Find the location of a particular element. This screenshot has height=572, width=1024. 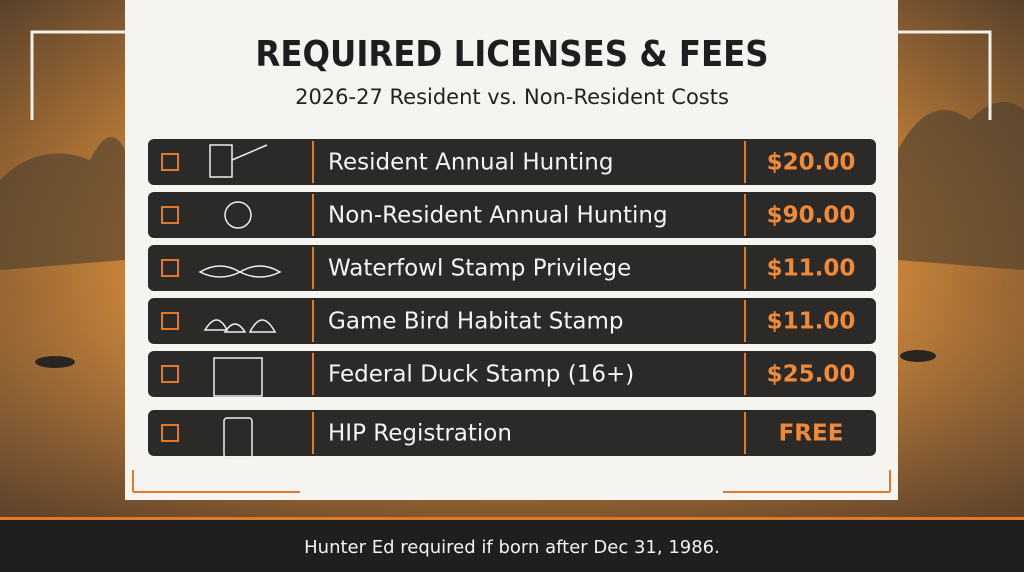

license-price: FREE is located at coordinates (811, 434).